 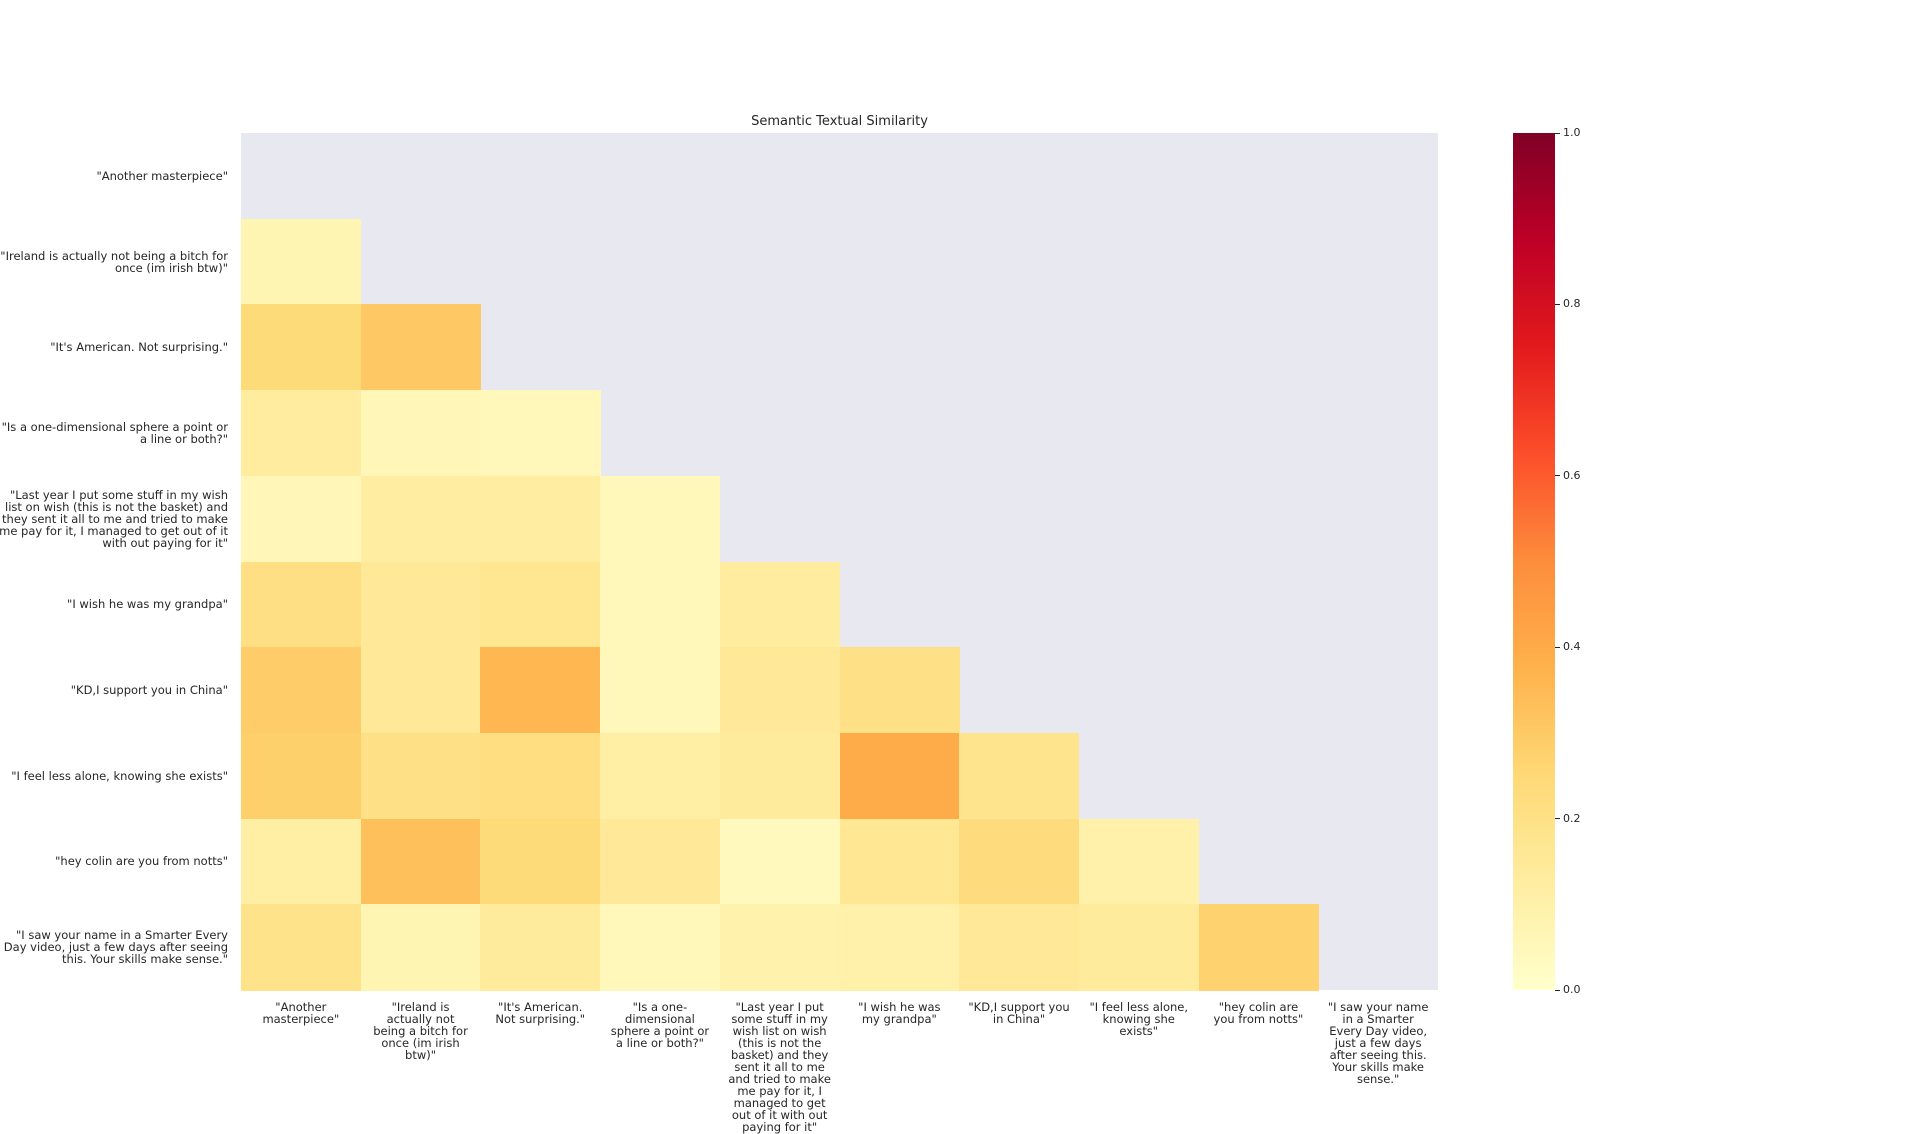 What do you see at coordinates (420, 690) in the screenshot?
I see `cell-r6-c1` at bounding box center [420, 690].